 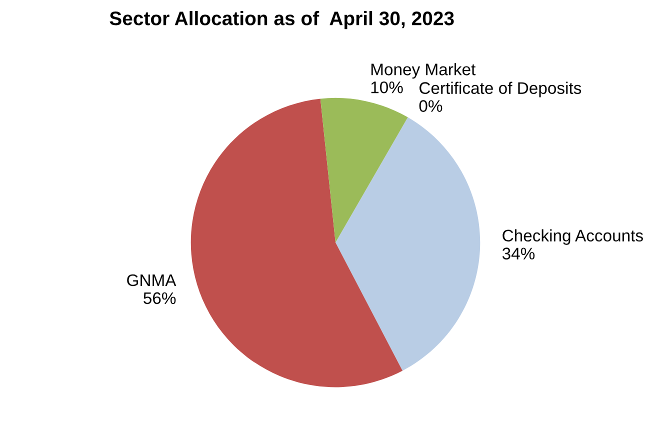 I want to click on data-label: 34%, so click(x=518, y=254).